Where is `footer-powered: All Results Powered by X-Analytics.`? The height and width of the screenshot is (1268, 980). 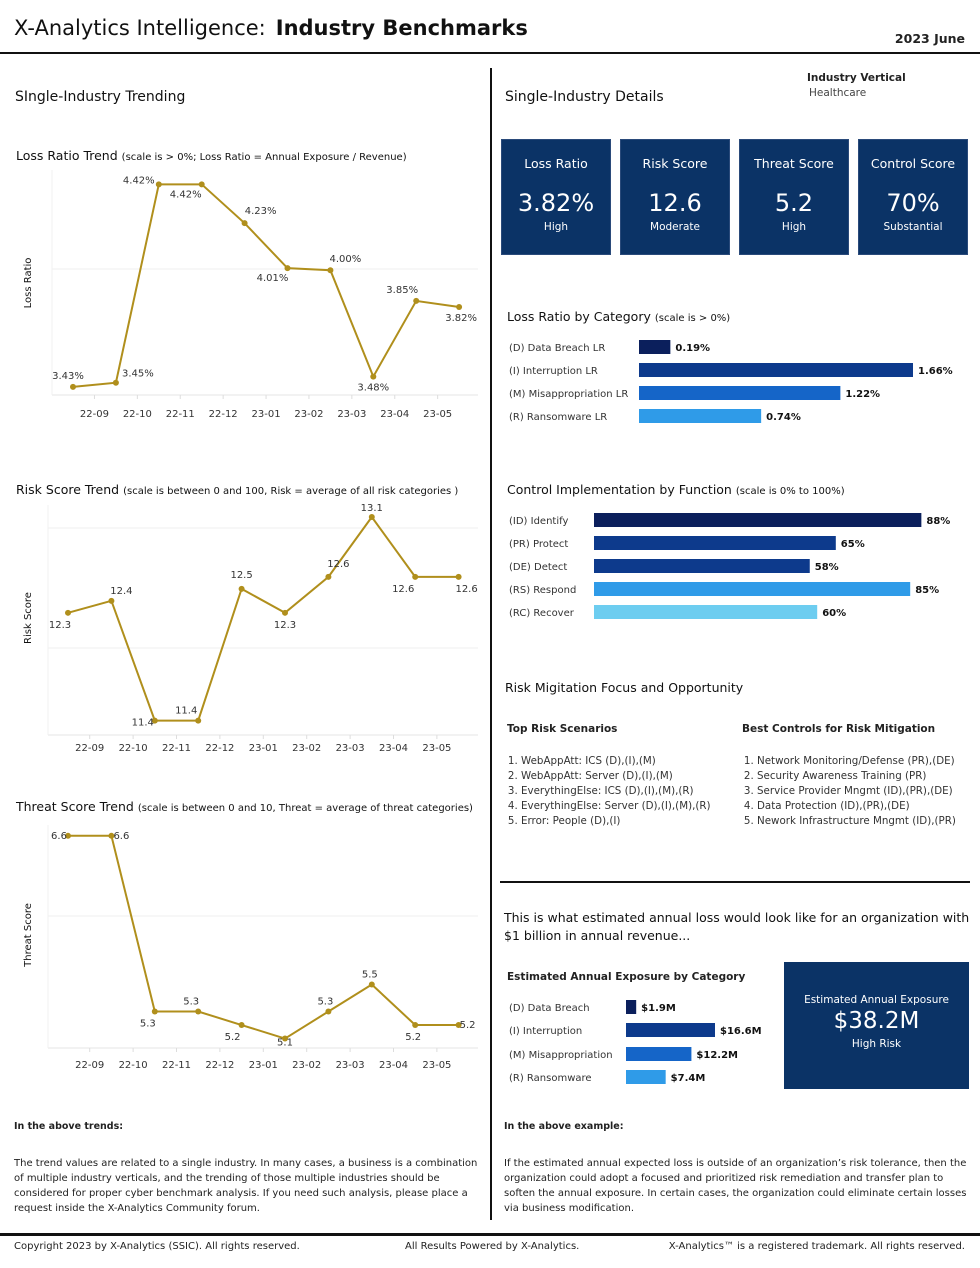 footer-powered: All Results Powered by X-Analytics. is located at coordinates (492, 1246).